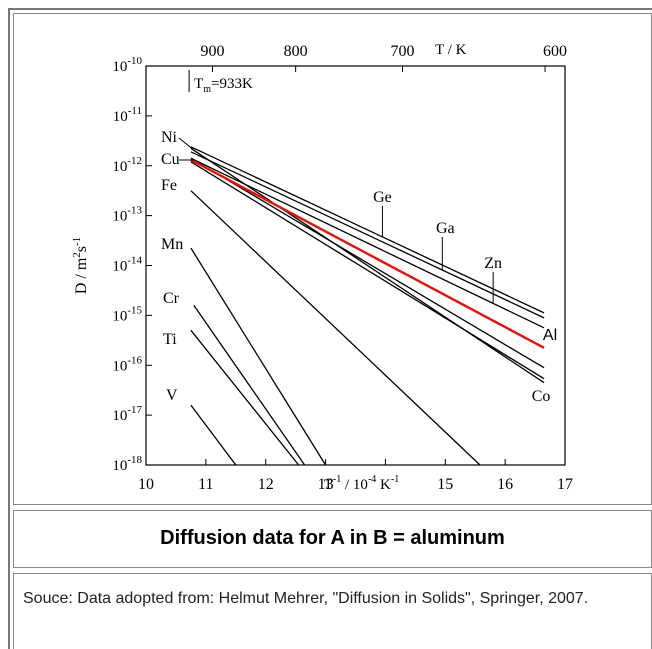  Describe the element at coordinates (326, 484) in the screenshot. I see `x-tick-label: 13` at that location.